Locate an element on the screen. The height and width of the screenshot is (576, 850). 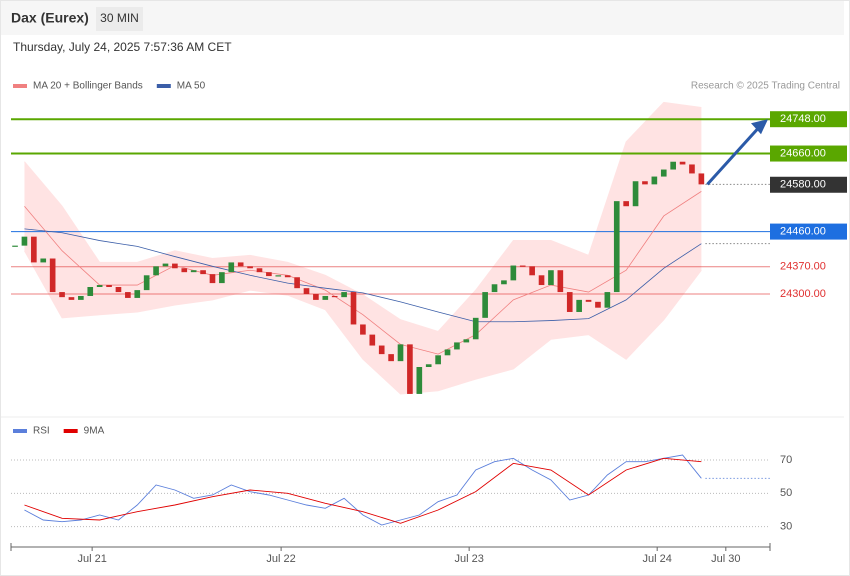
x-tick-label: Jul 23 is located at coordinates (468, 559).